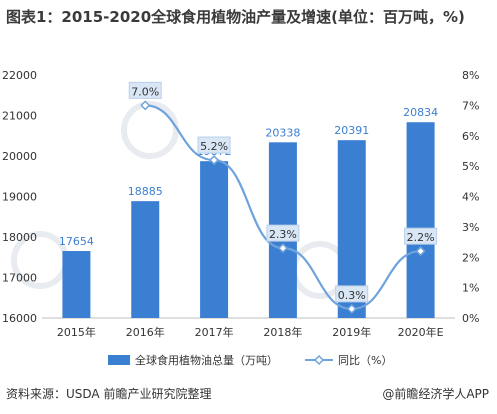  What do you see at coordinates (351, 130) in the screenshot?
I see `bar-value-label: 20391` at bounding box center [351, 130].